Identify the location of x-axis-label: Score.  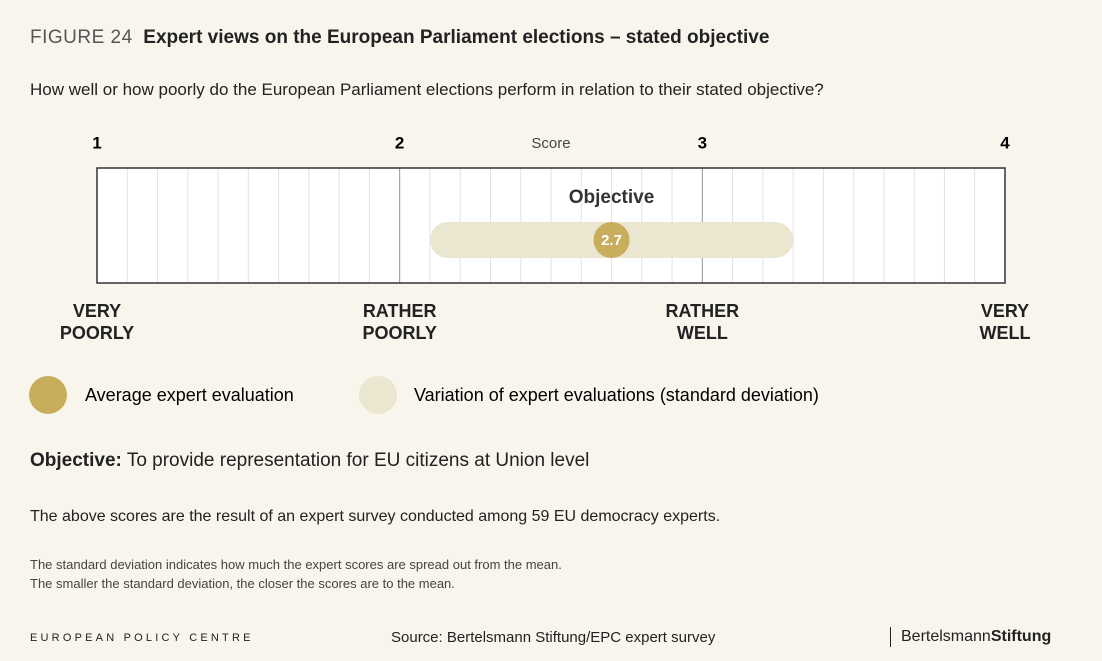
(550, 143).